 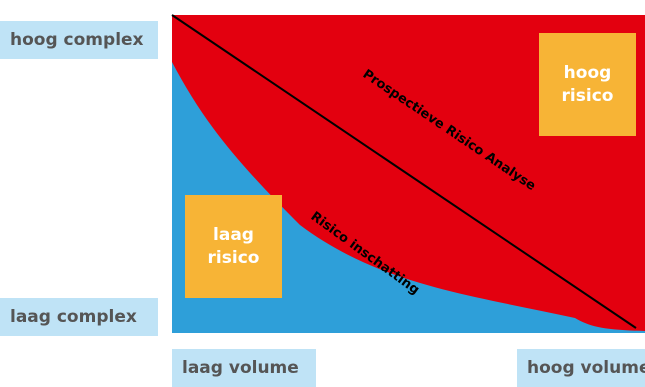 What do you see at coordinates (587, 95) in the screenshot?
I see `high-risk-box-line2: risico` at bounding box center [587, 95].